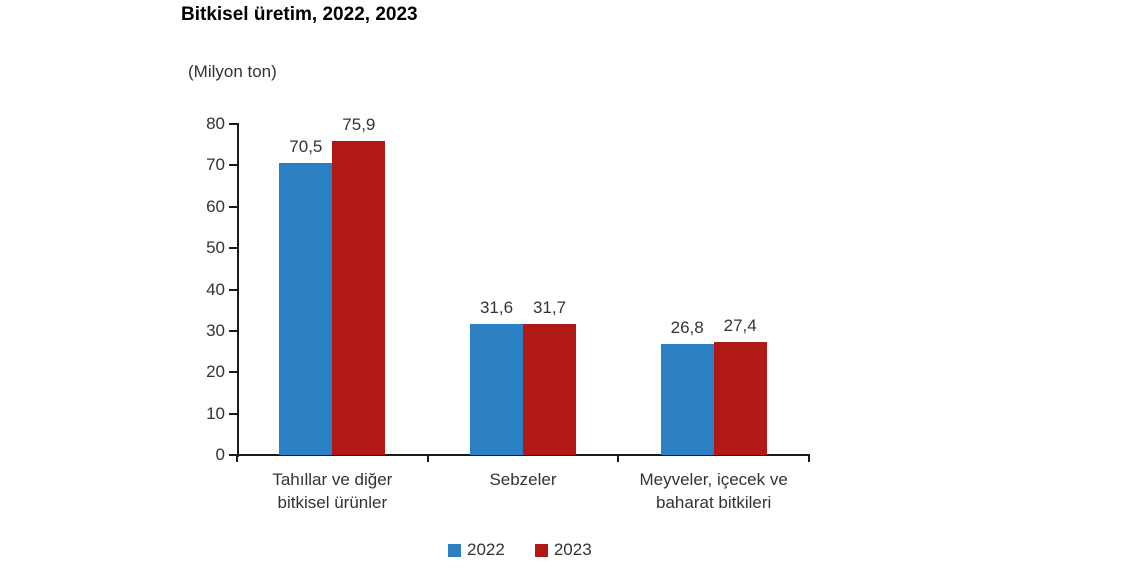  Describe the element at coordinates (332, 491) in the screenshot. I see `category-label-1: Tahıllar ve diğer bitkisel ürünler` at that location.